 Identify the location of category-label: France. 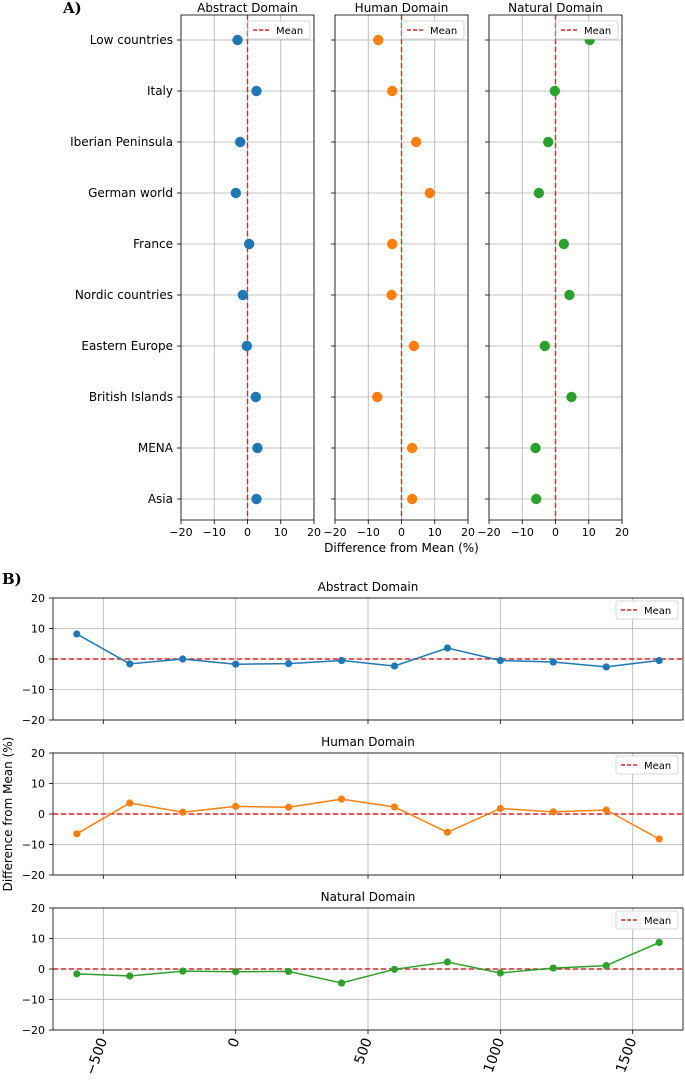
(153, 244).